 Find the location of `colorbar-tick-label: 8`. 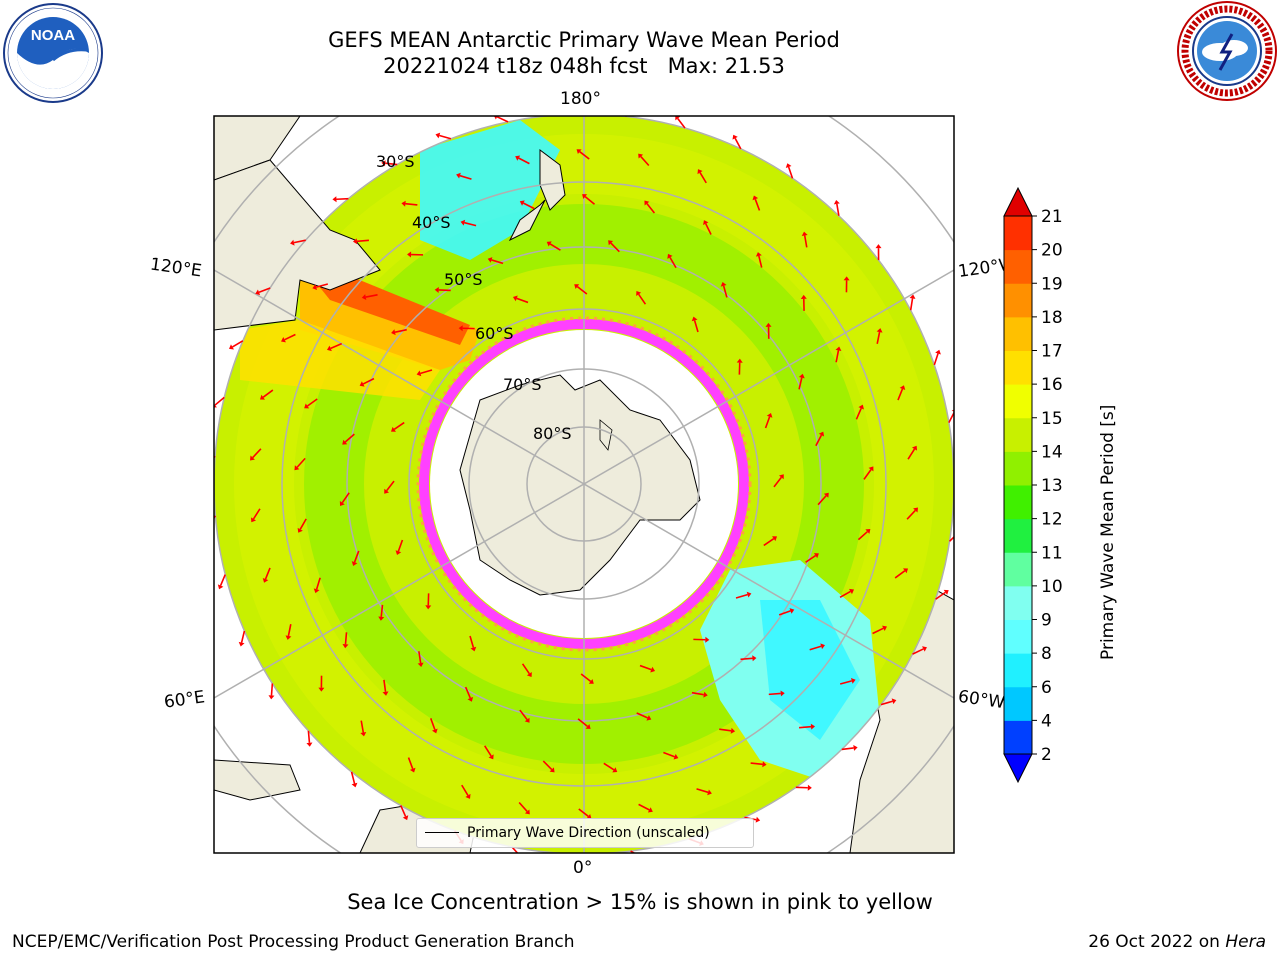

colorbar-tick-label: 8 is located at coordinates (1046, 654).